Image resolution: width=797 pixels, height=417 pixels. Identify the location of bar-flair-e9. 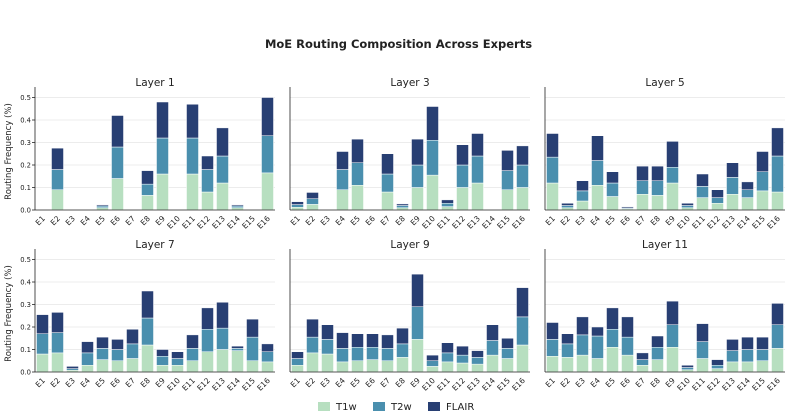
(672, 312).